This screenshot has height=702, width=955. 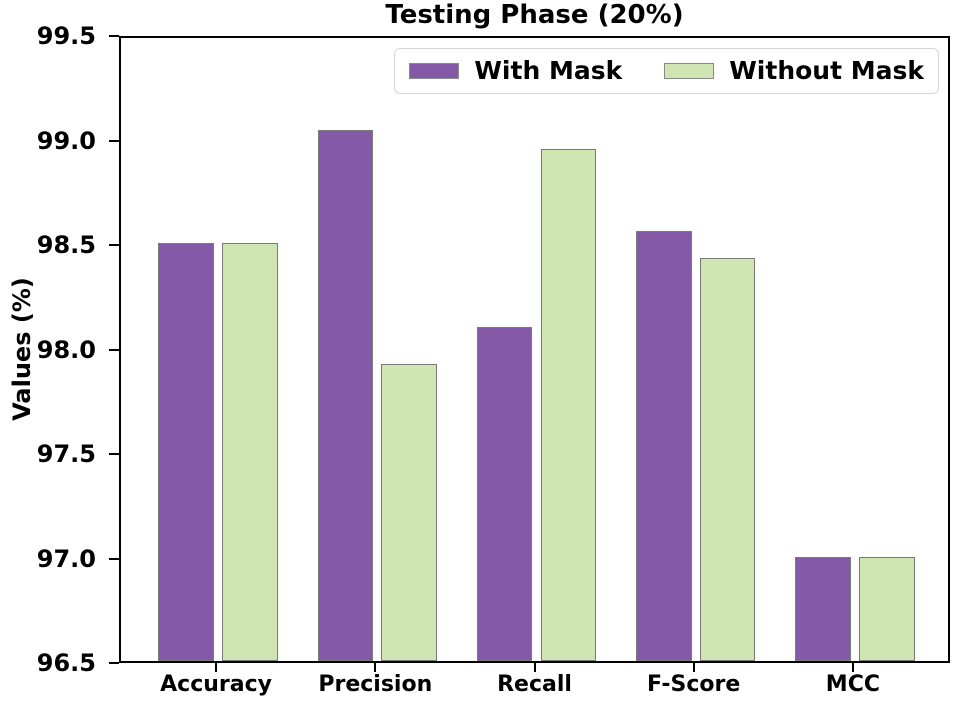 What do you see at coordinates (66, 454) in the screenshot?
I see `y-tick-label: 97.5` at bounding box center [66, 454].